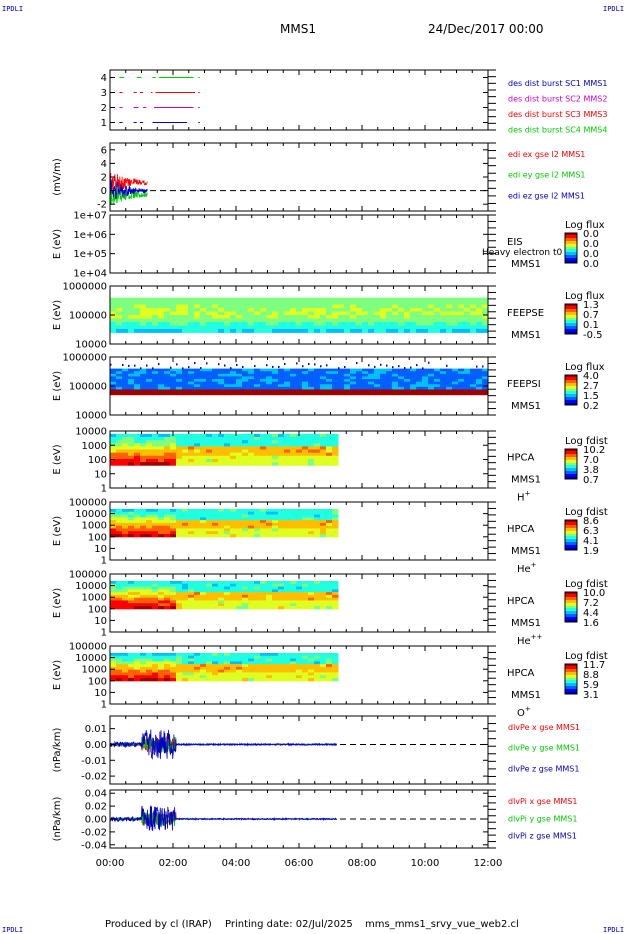 The image size is (630, 934). What do you see at coordinates (521, 673) in the screenshot?
I see `instrument-label: HPCA` at bounding box center [521, 673].